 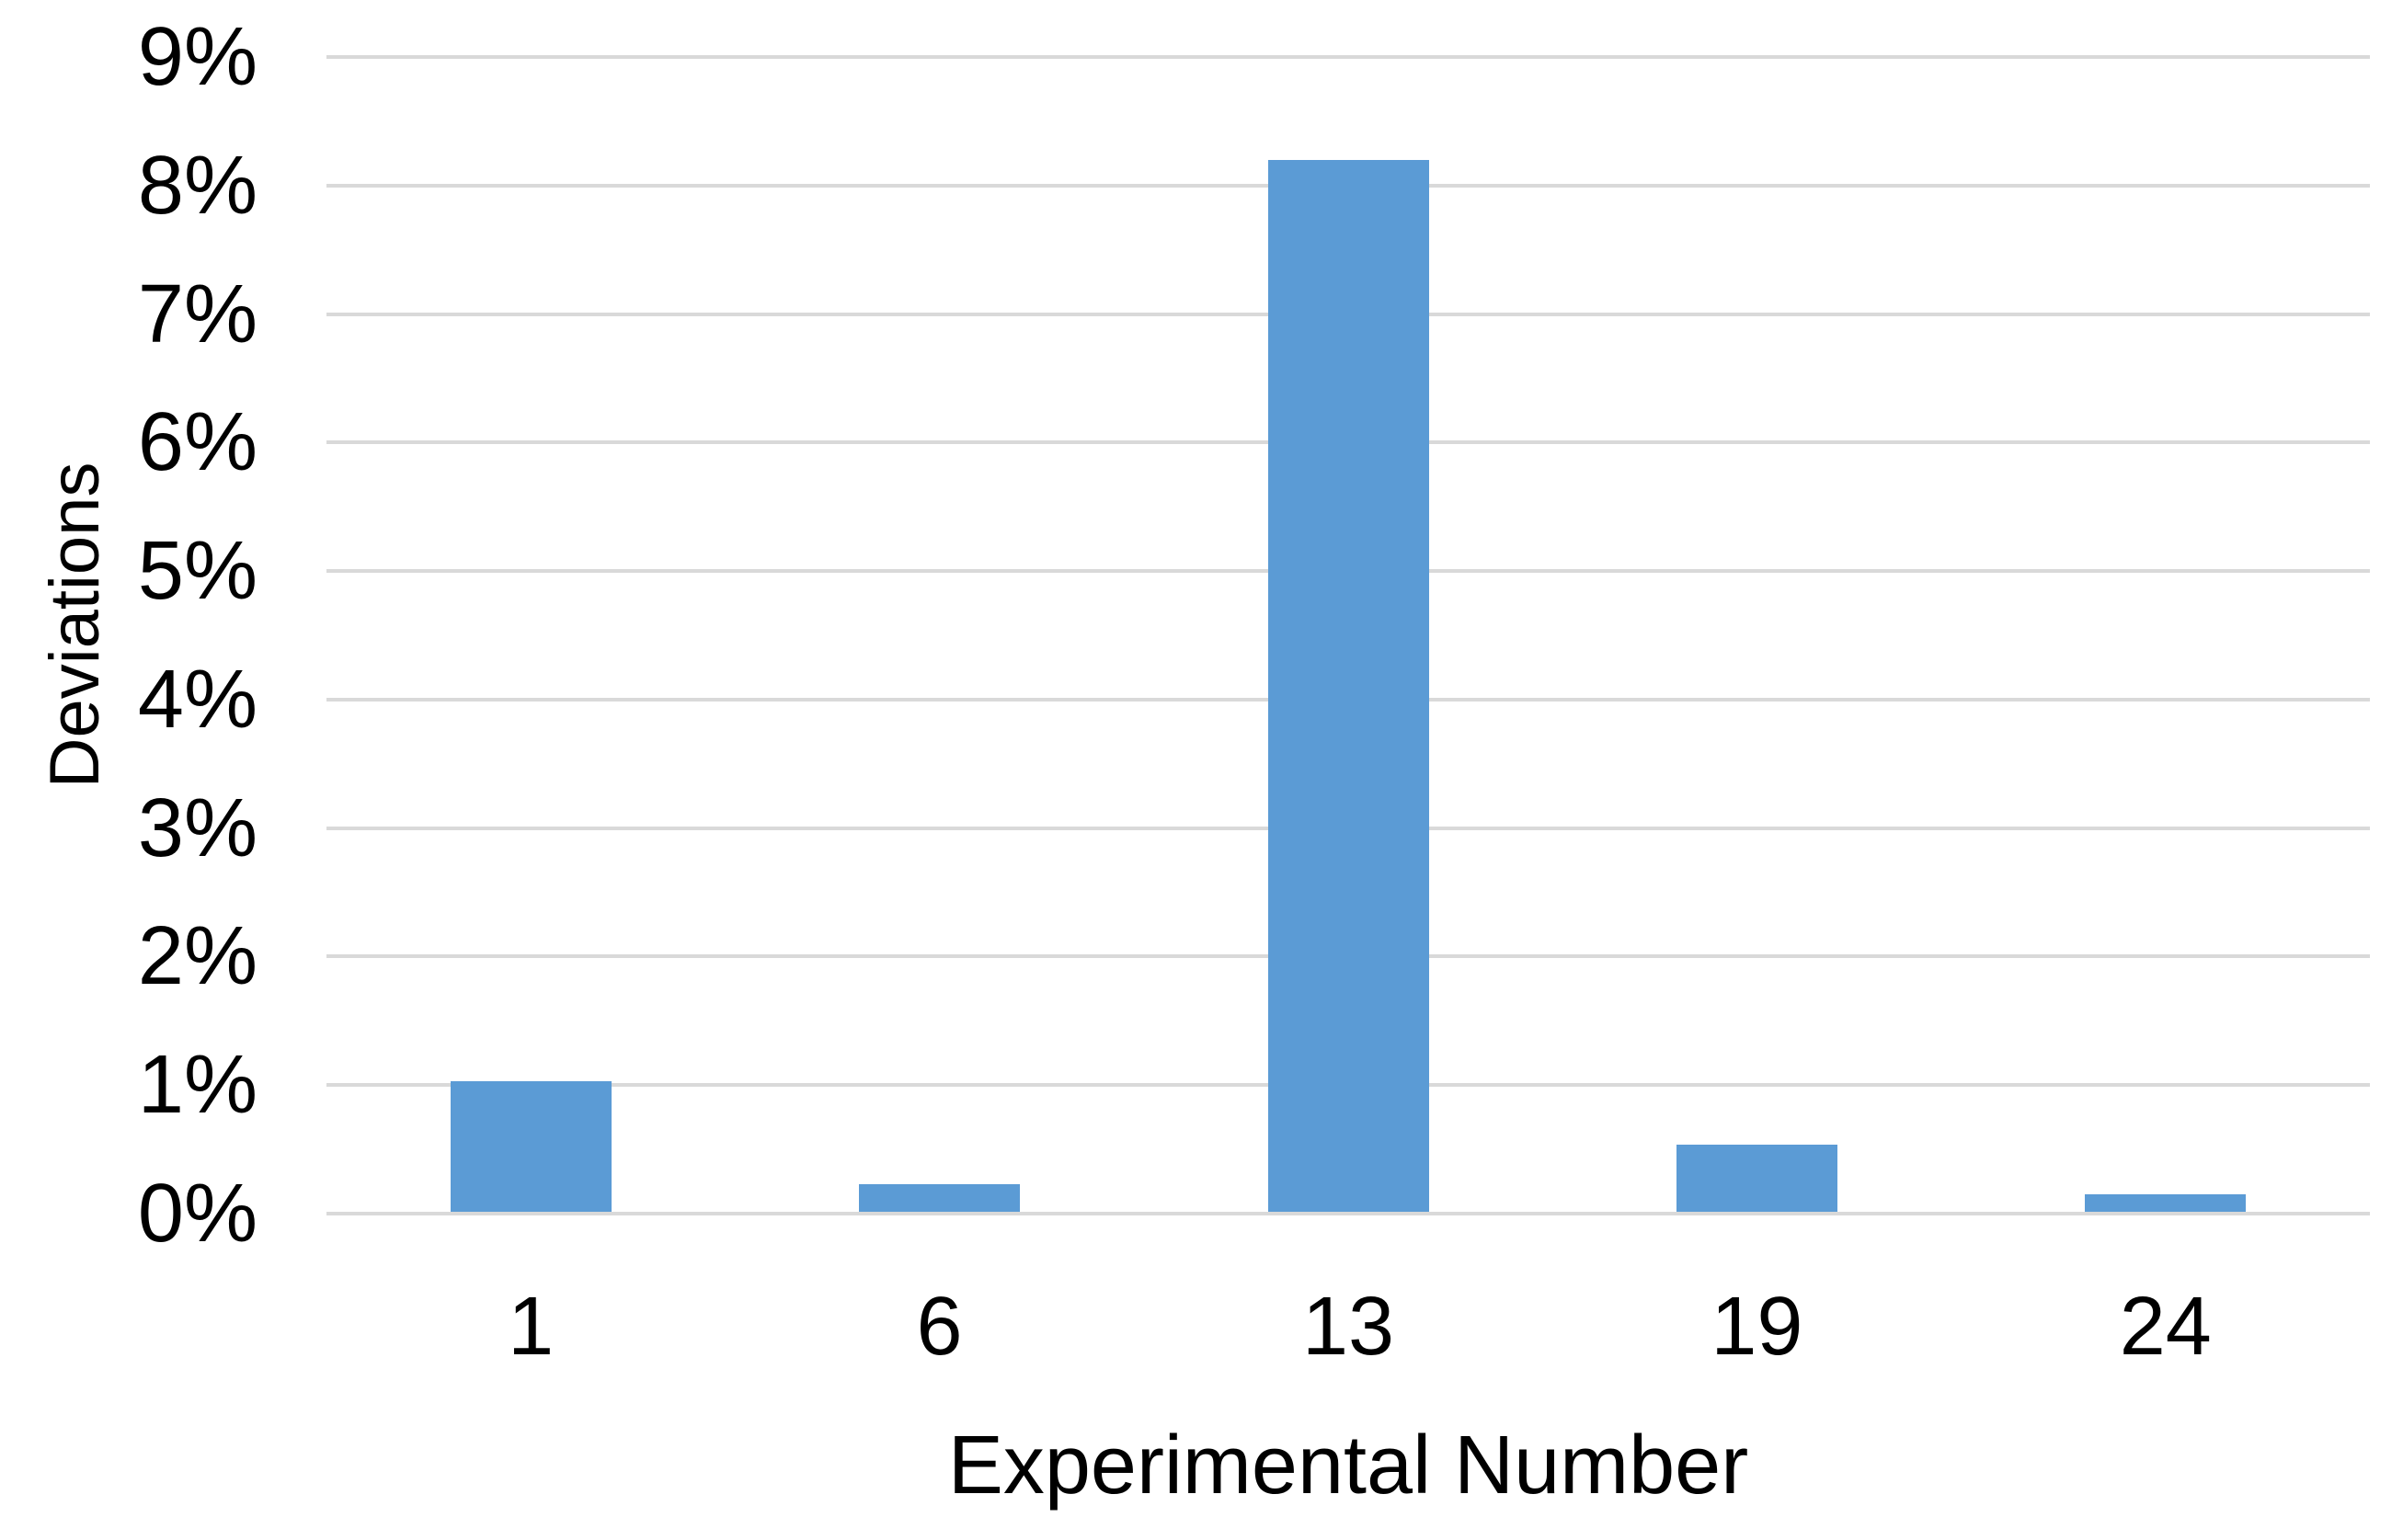 I want to click on x-tick-label: 1, so click(x=531, y=1327).